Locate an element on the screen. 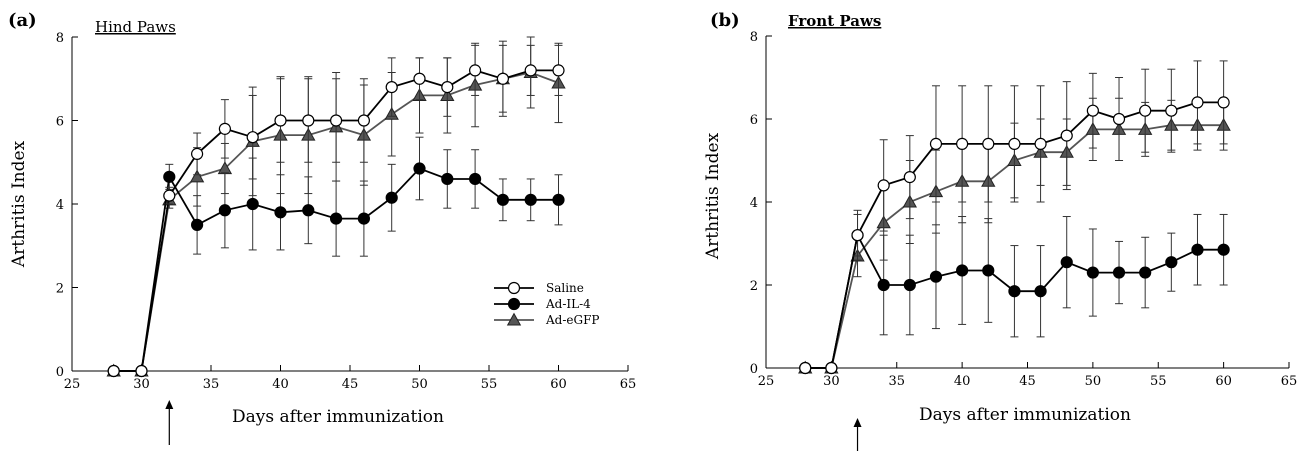 The width and height of the screenshot is (1305, 451). arrow-indicator is located at coordinates (857, 434).